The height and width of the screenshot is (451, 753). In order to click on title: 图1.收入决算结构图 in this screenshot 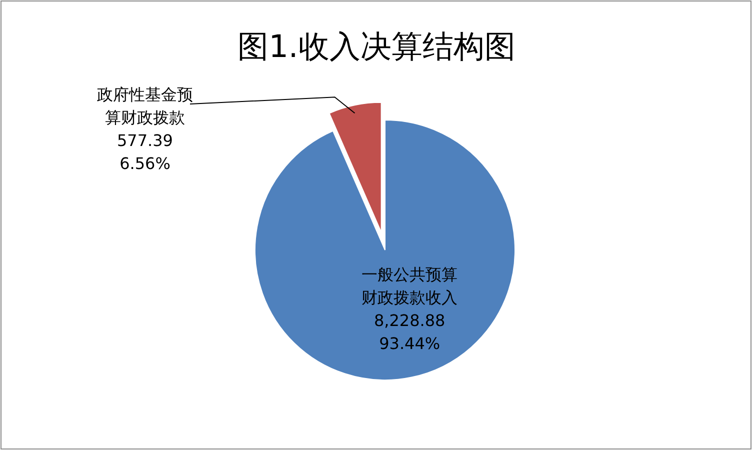, I will do `click(377, 47)`.